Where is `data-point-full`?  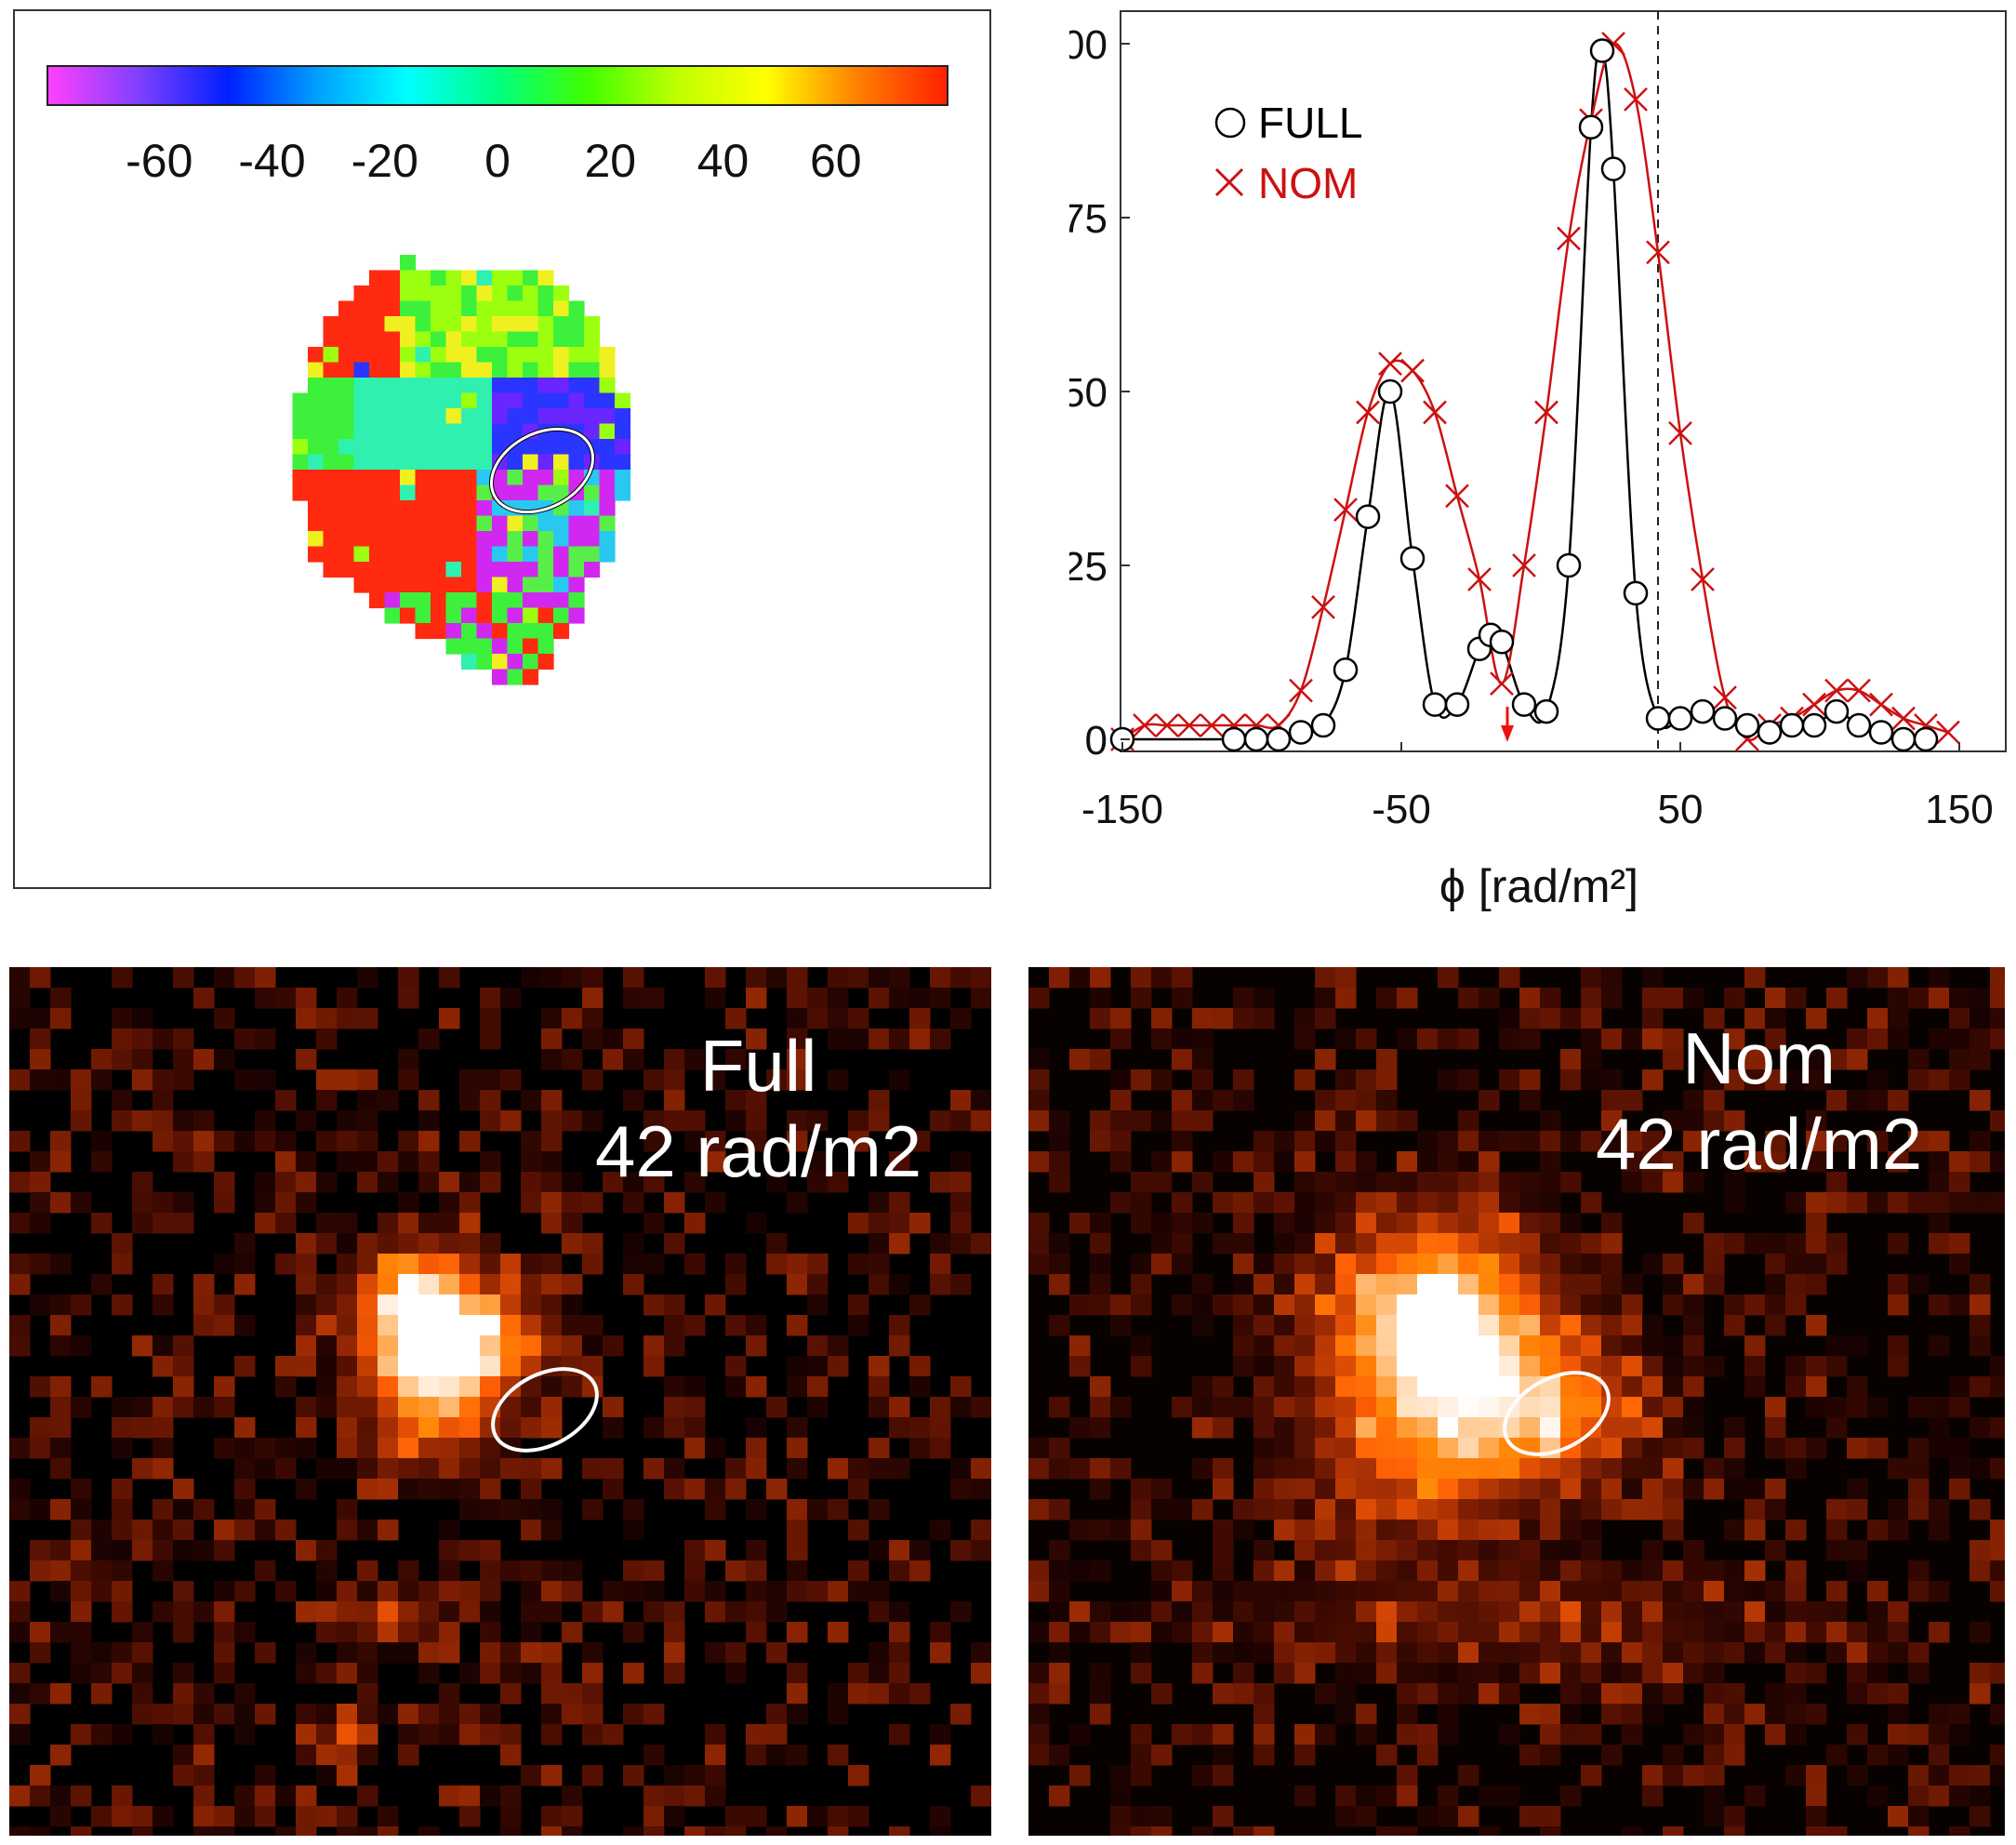 data-point-full is located at coordinates (1602, 50).